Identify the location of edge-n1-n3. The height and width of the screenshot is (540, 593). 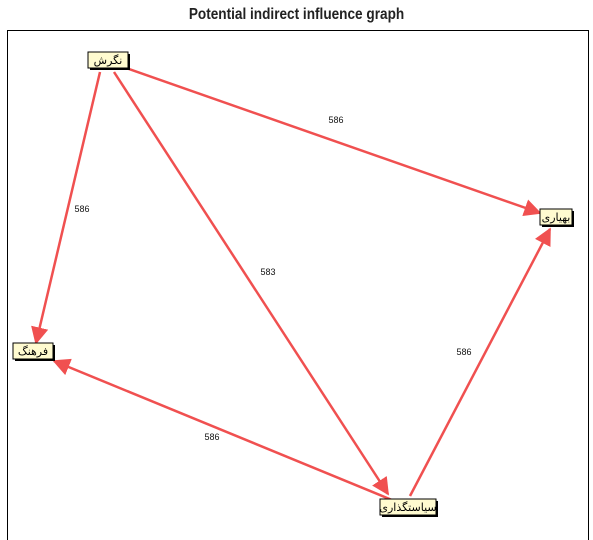
(66, 208).